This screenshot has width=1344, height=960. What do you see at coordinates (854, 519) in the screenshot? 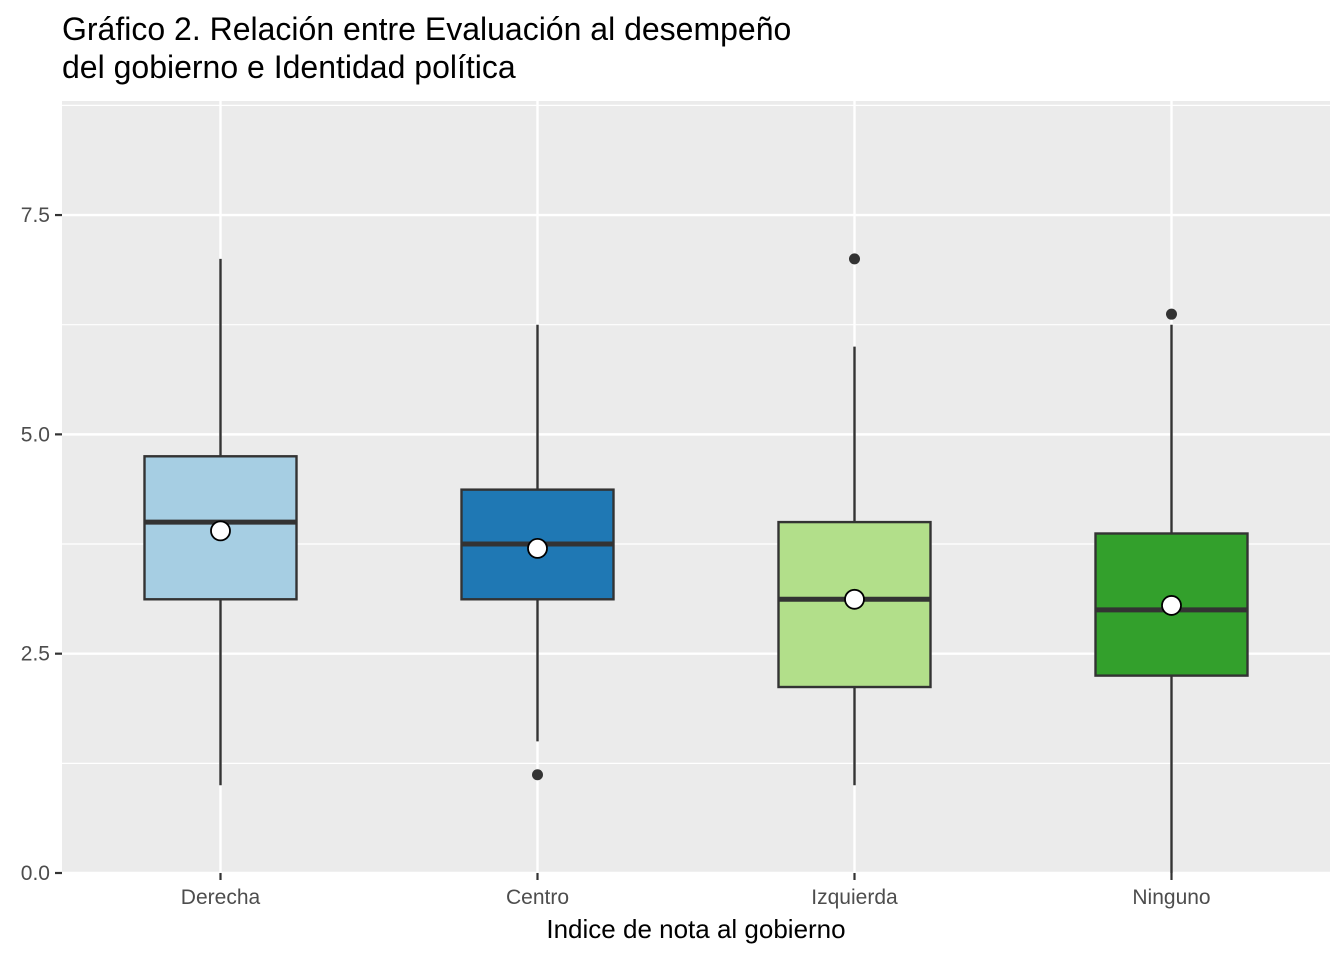
I see `box-izquierda` at bounding box center [854, 519].